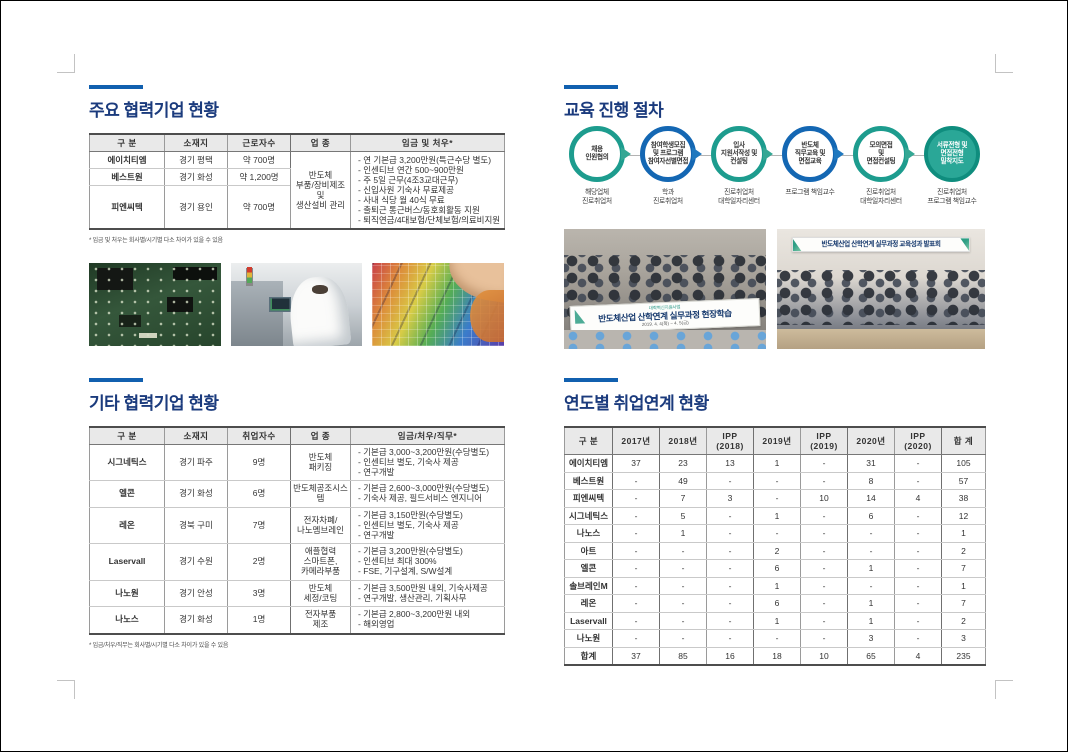  Describe the element at coordinates (730, 440) in the screenshot. I see `column-header: IPP (2018)` at that location.